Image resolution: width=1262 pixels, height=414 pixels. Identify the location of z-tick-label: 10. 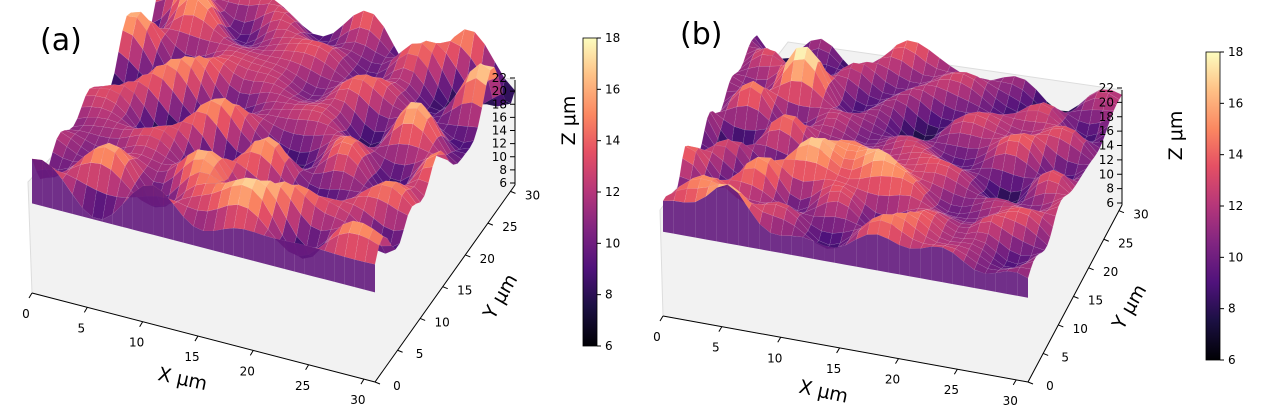
(1106, 174).